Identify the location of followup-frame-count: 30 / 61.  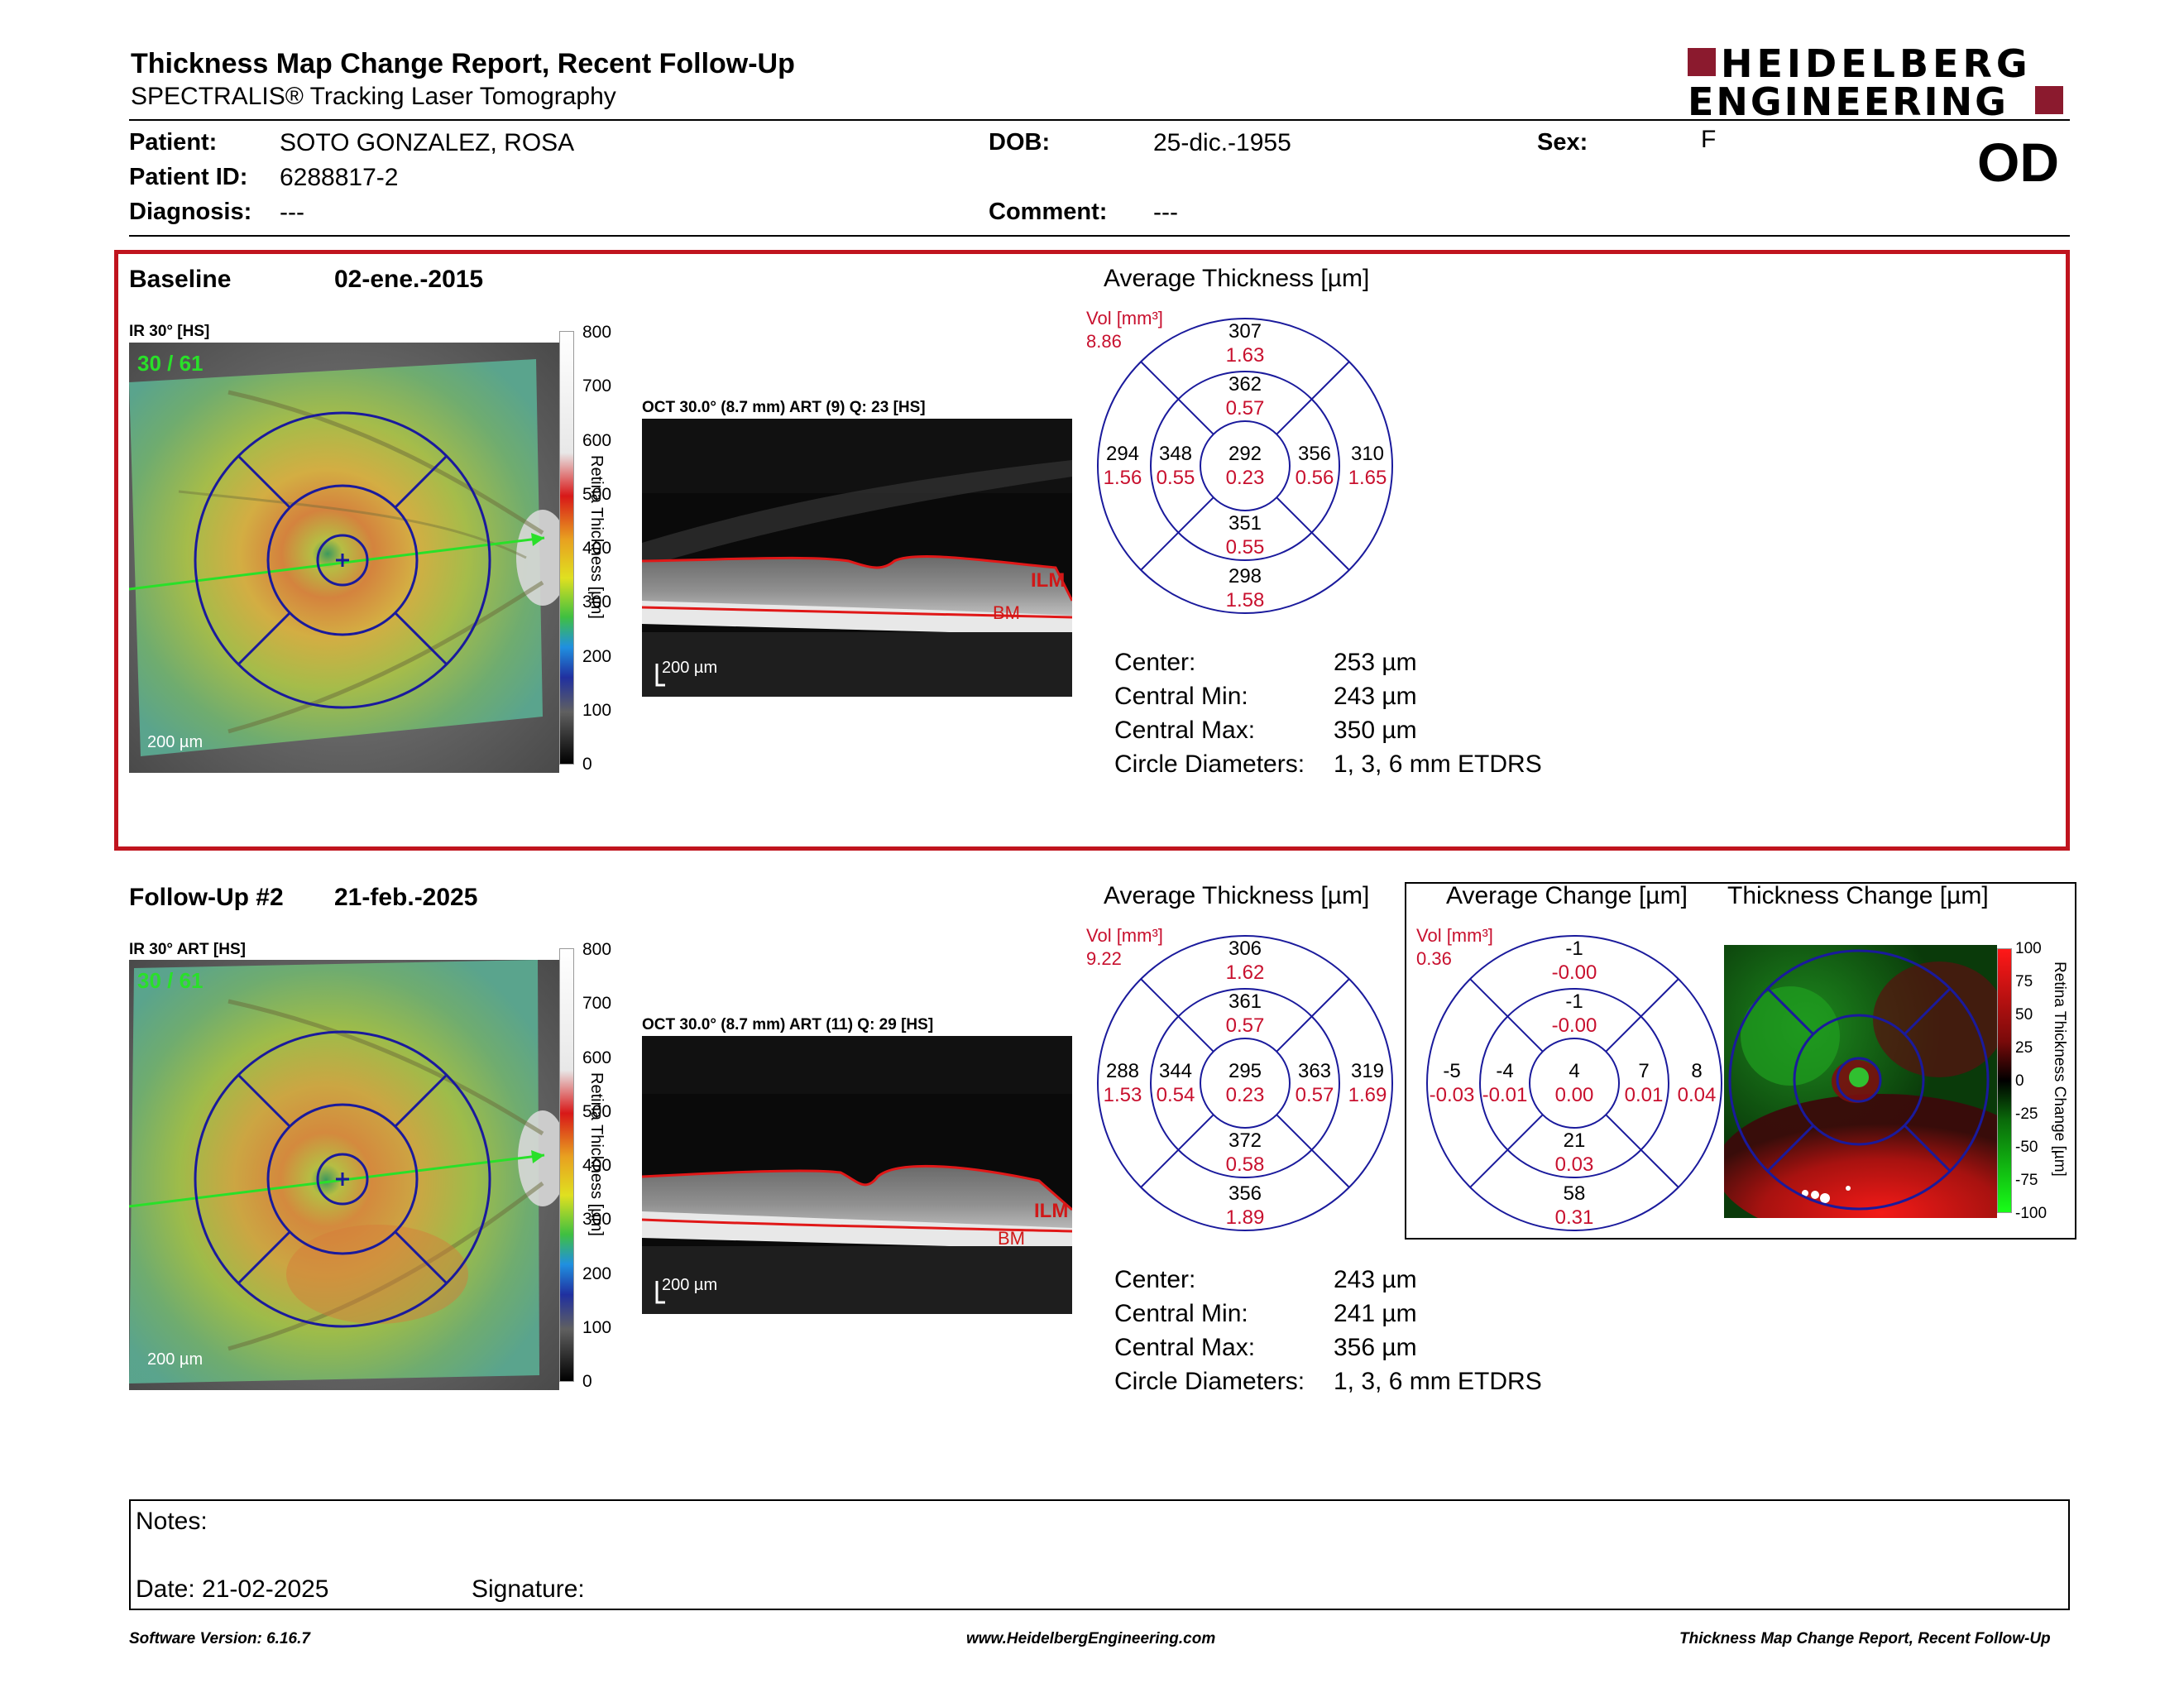
(170, 980).